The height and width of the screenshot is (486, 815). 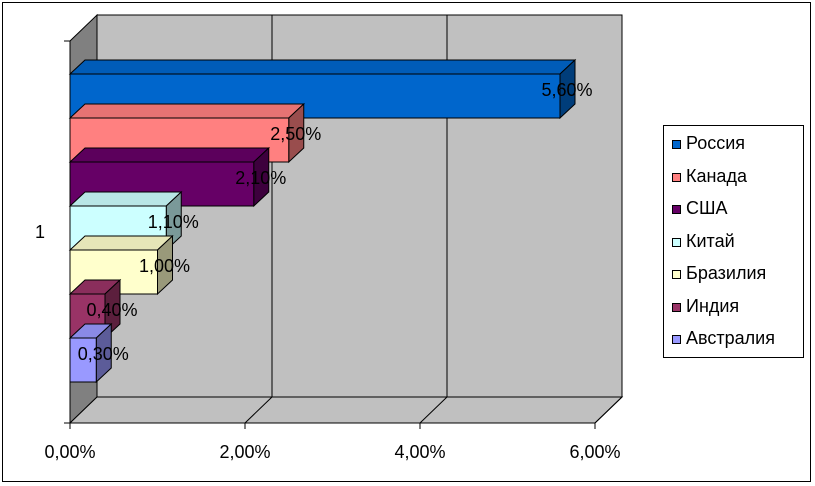 What do you see at coordinates (707, 208) in the screenshot?
I see `legend-label: США` at bounding box center [707, 208].